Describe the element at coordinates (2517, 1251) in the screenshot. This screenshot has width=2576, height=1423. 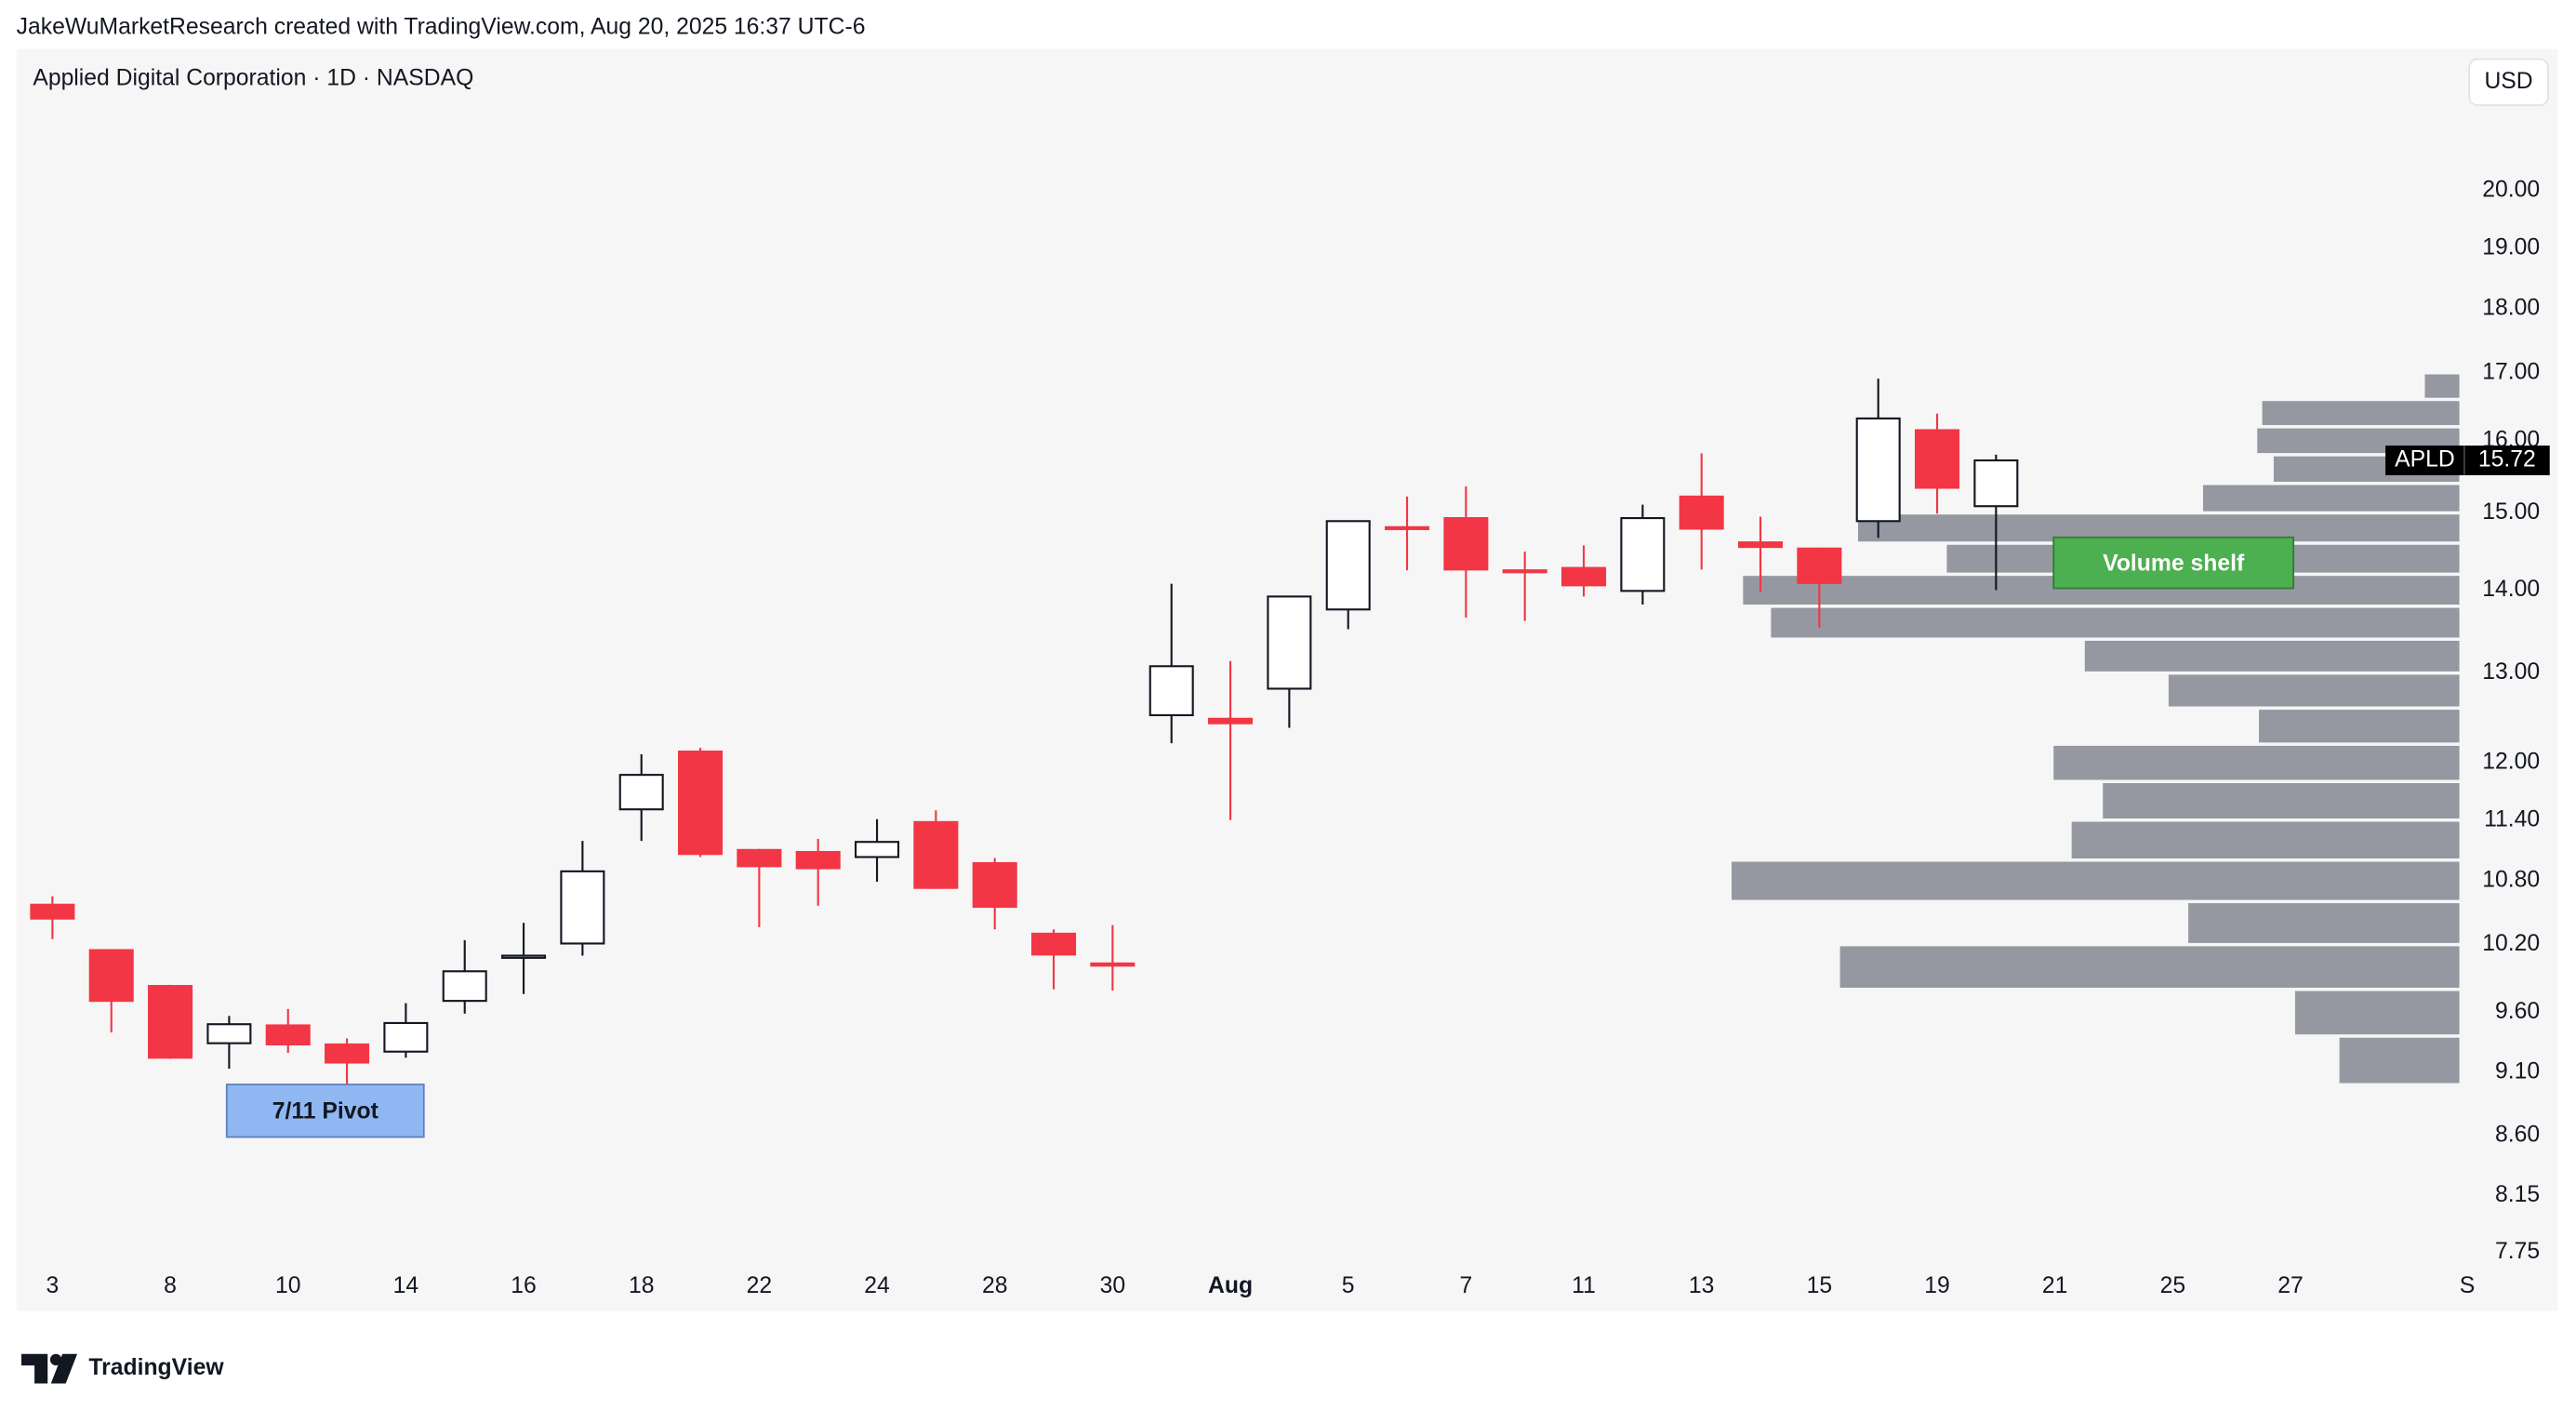
I see `y-tick-label: 7.75` at that location.